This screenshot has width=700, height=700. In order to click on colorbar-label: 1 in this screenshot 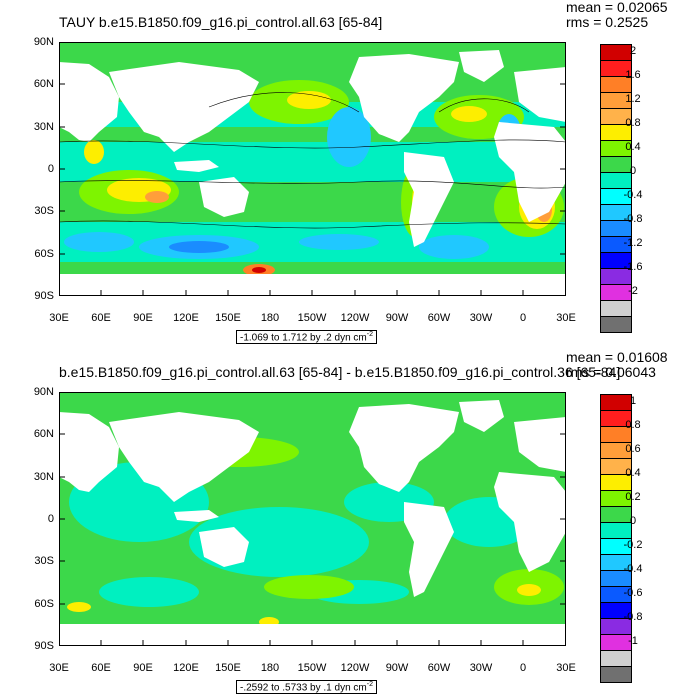, I will do `click(633, 401)`.